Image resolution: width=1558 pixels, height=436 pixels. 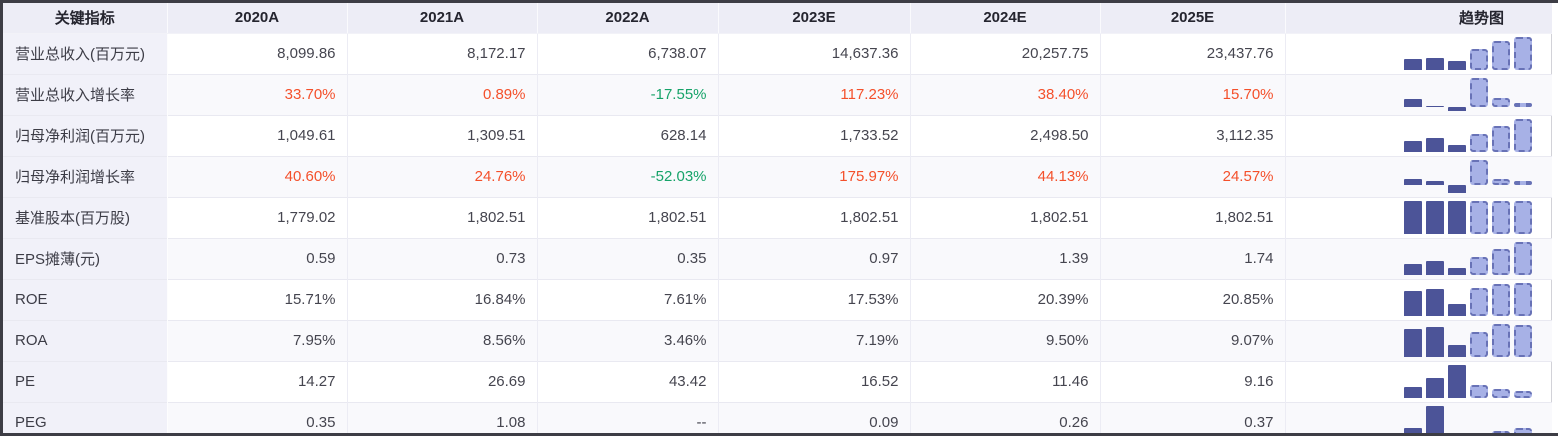 I want to click on value-cell: --, so click(x=628, y=417).